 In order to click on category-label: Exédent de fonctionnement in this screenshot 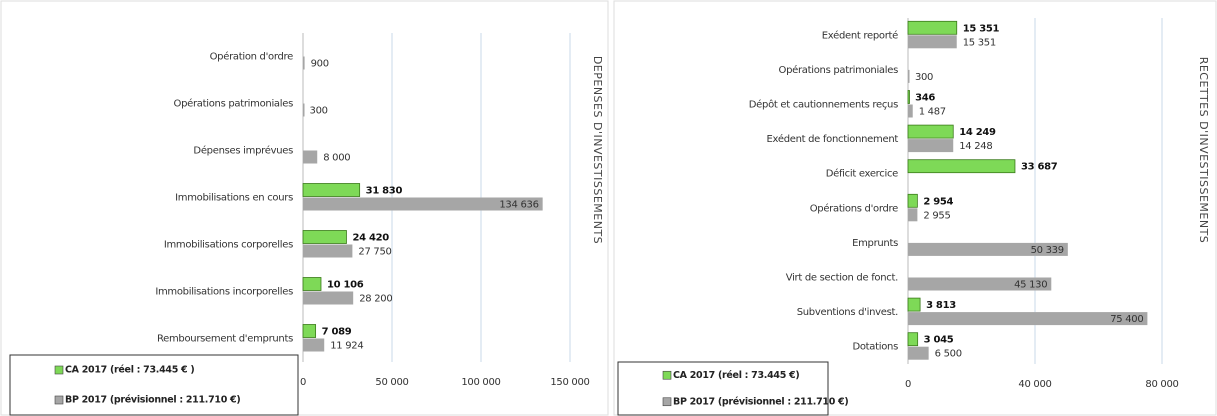, I will do `click(833, 139)`.